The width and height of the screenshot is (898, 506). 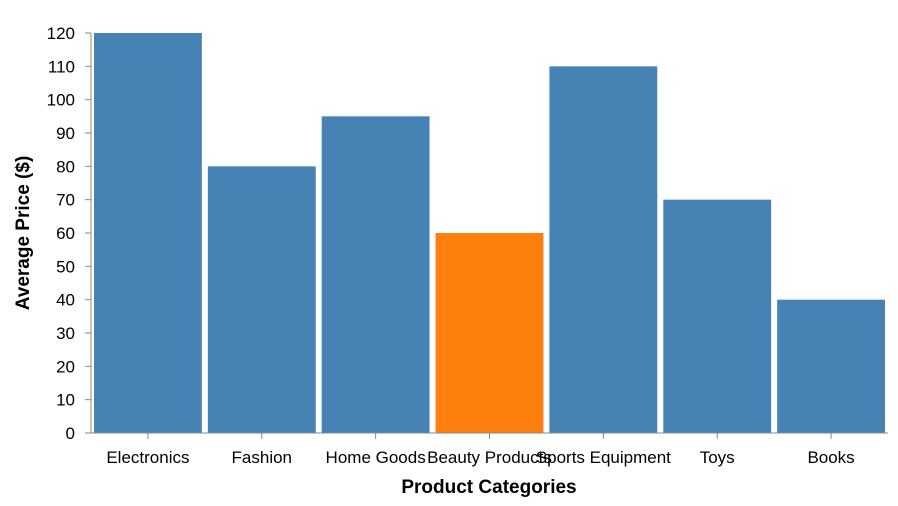 What do you see at coordinates (489, 333) in the screenshot?
I see `bar-beauty-products` at bounding box center [489, 333].